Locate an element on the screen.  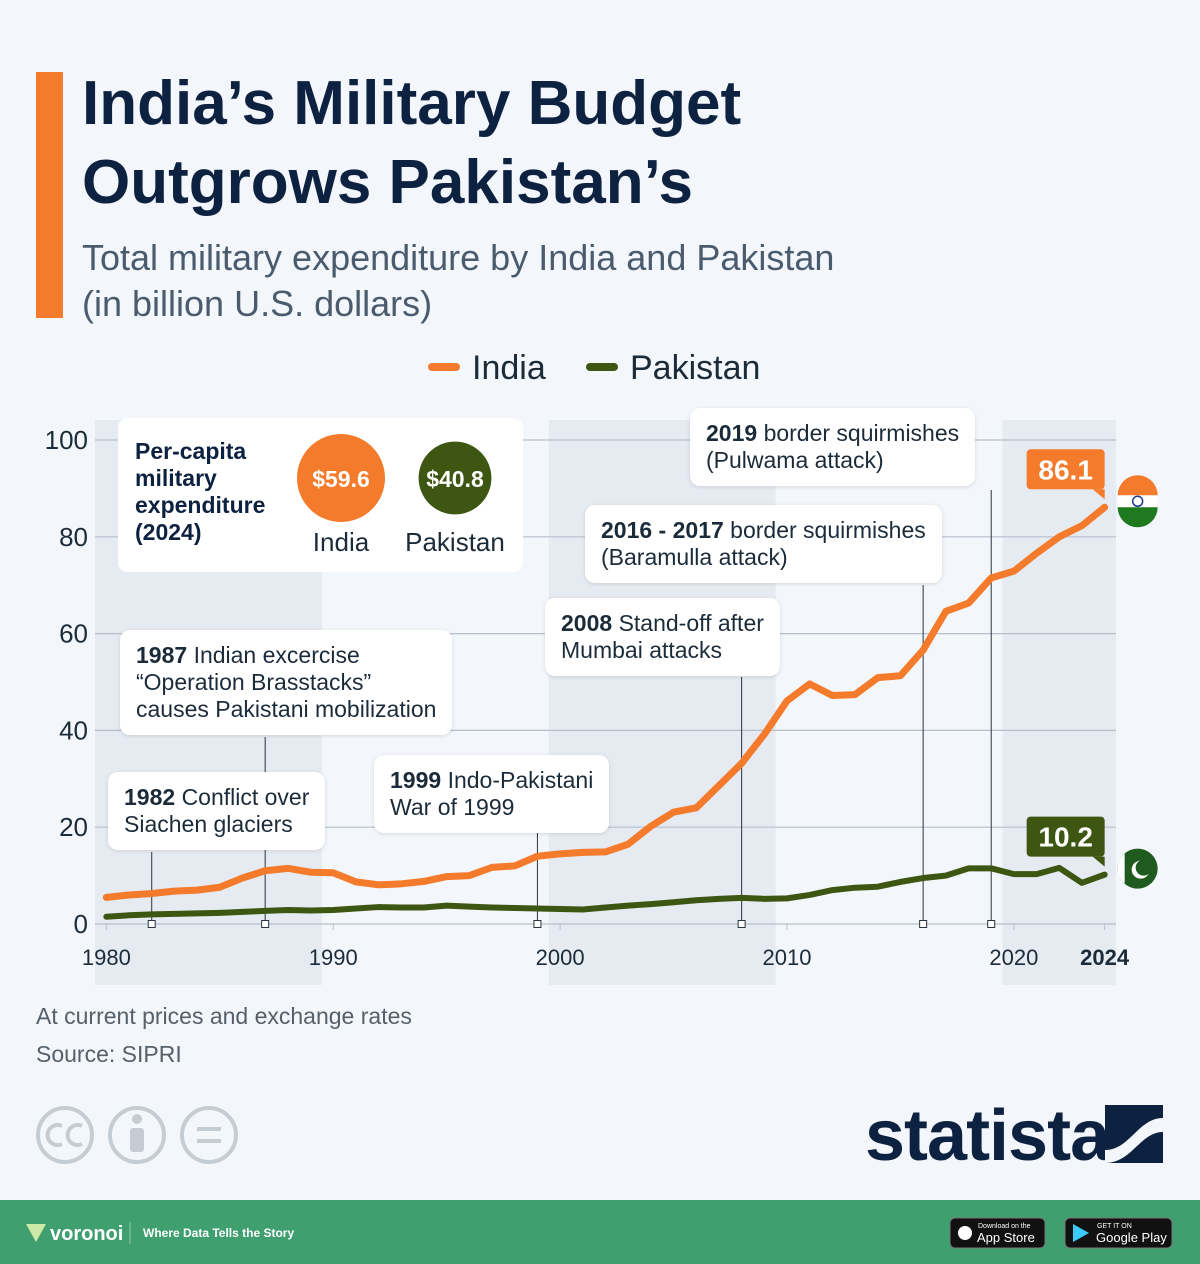
annotation-text: Stand-off after is located at coordinates (691, 623).